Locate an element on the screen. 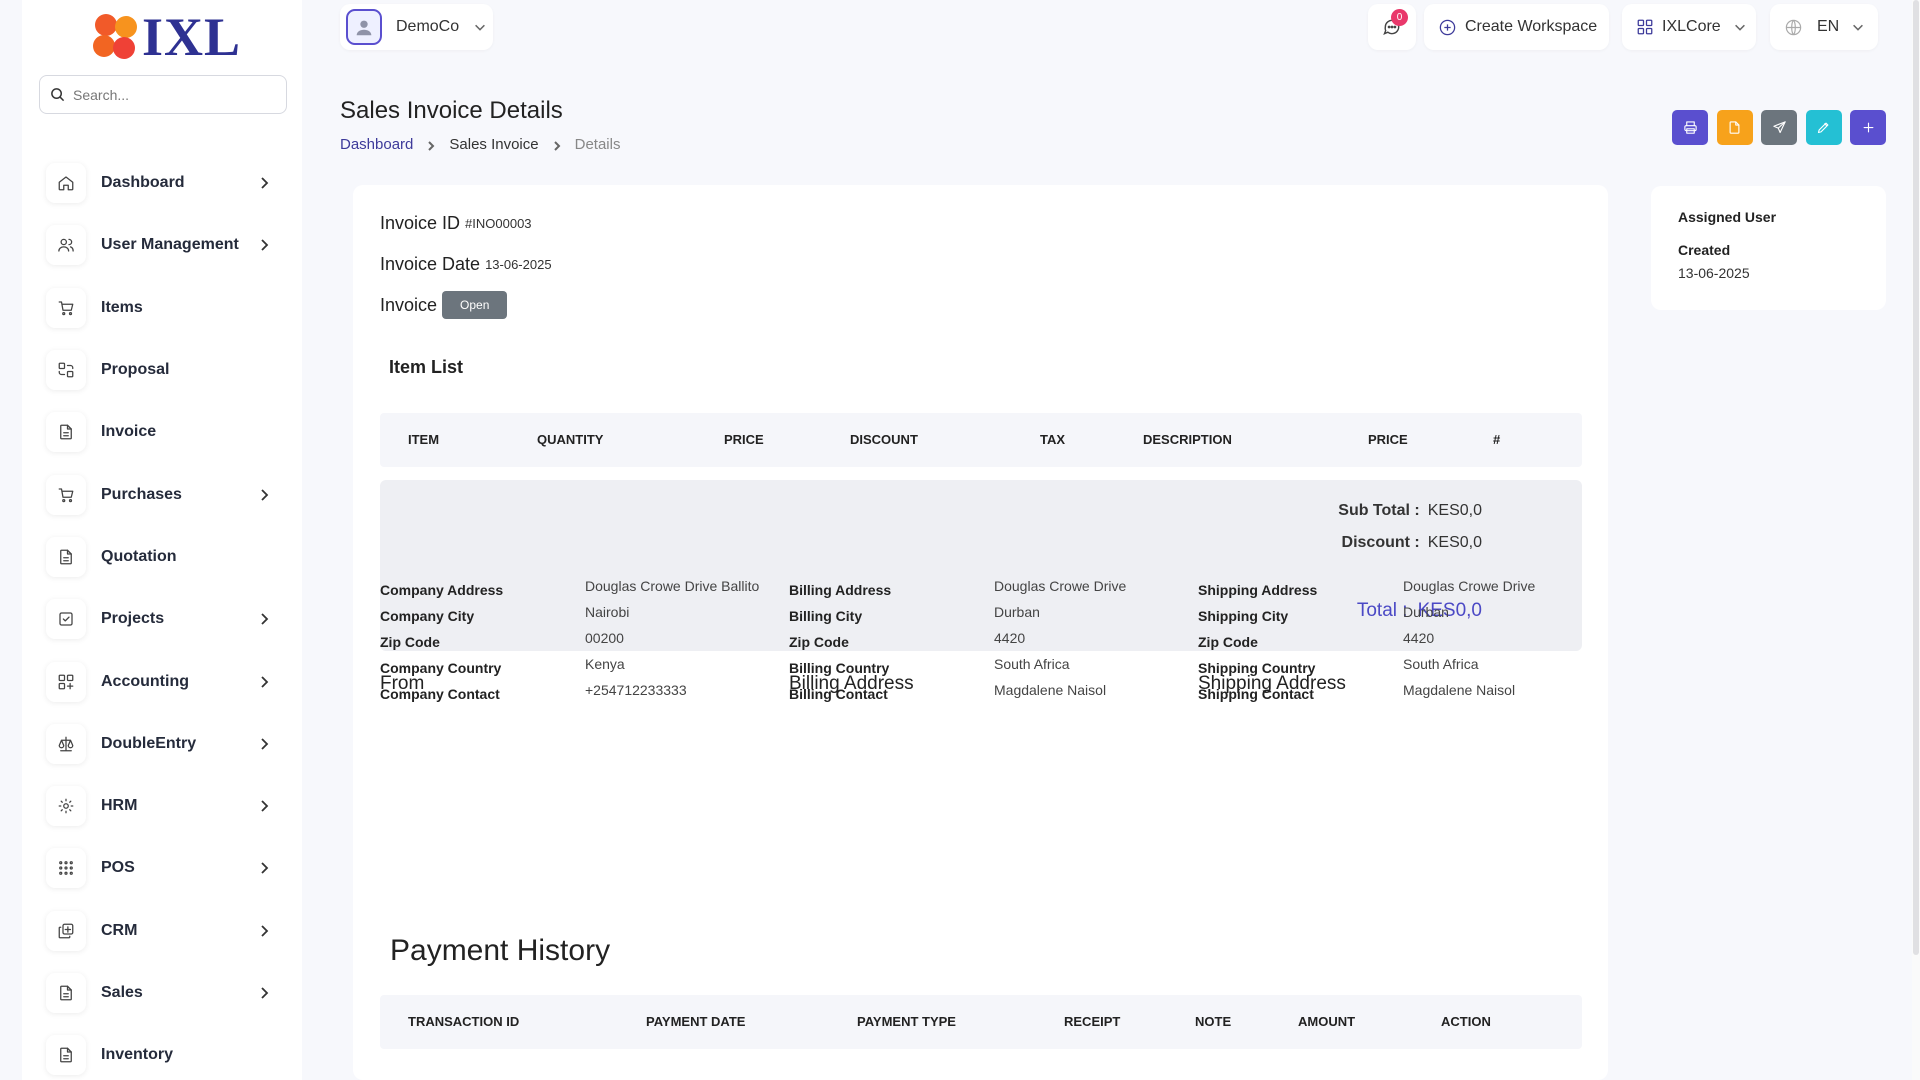 This screenshot has width=1920, height=1080. invoice-date-line: Invoice Date 13-06-2025 is located at coordinates (466, 264).